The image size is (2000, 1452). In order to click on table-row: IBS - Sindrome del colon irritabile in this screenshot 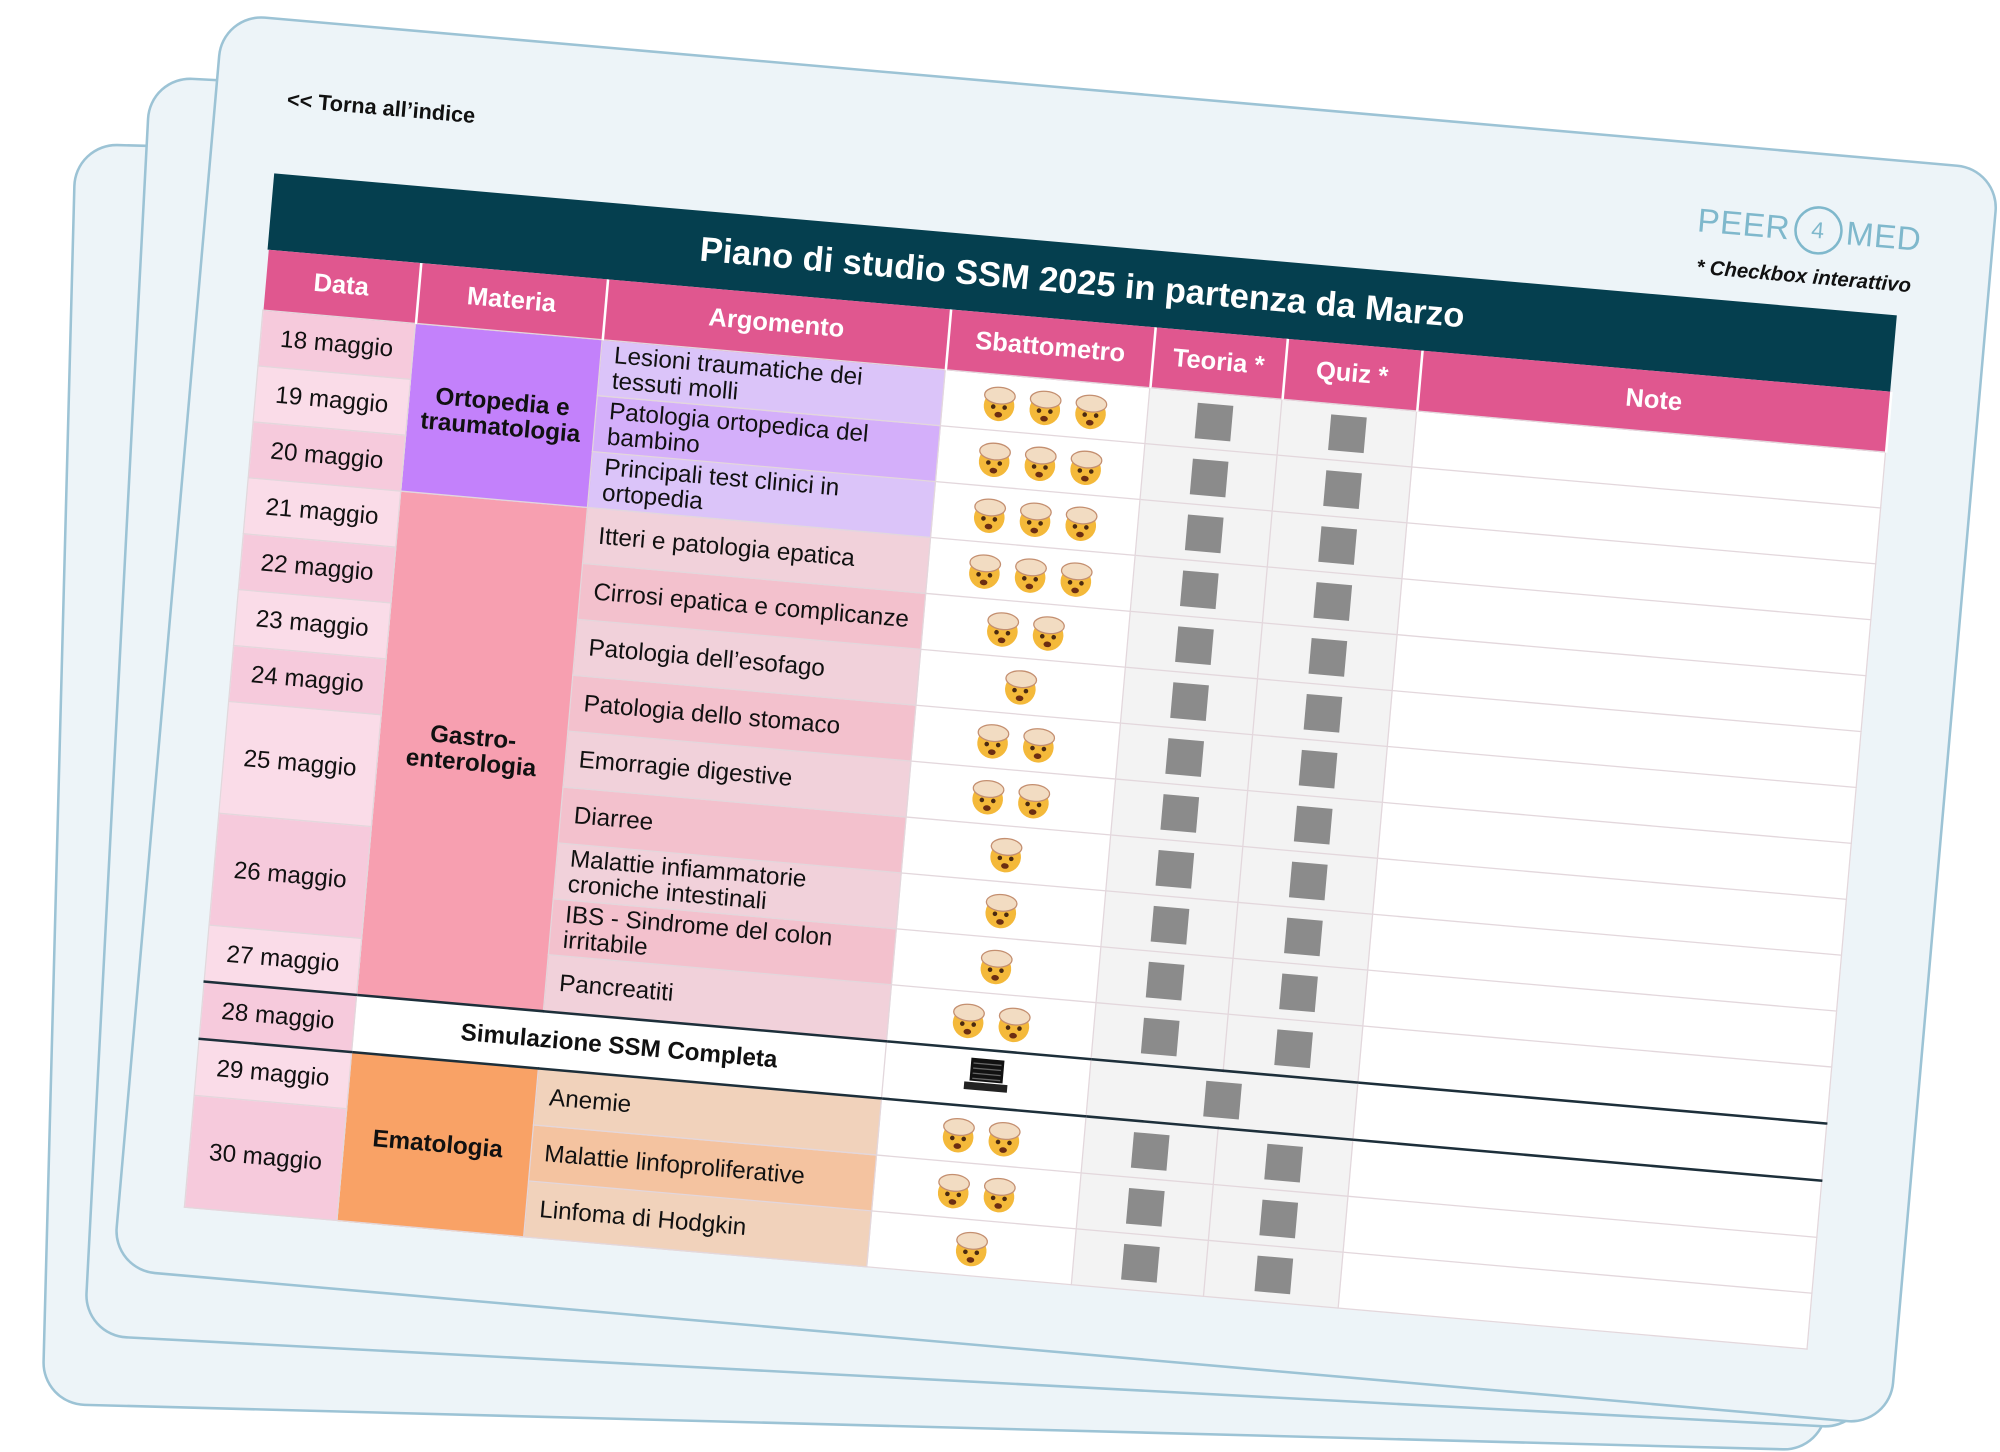, I will do `click(1023, 968)`.